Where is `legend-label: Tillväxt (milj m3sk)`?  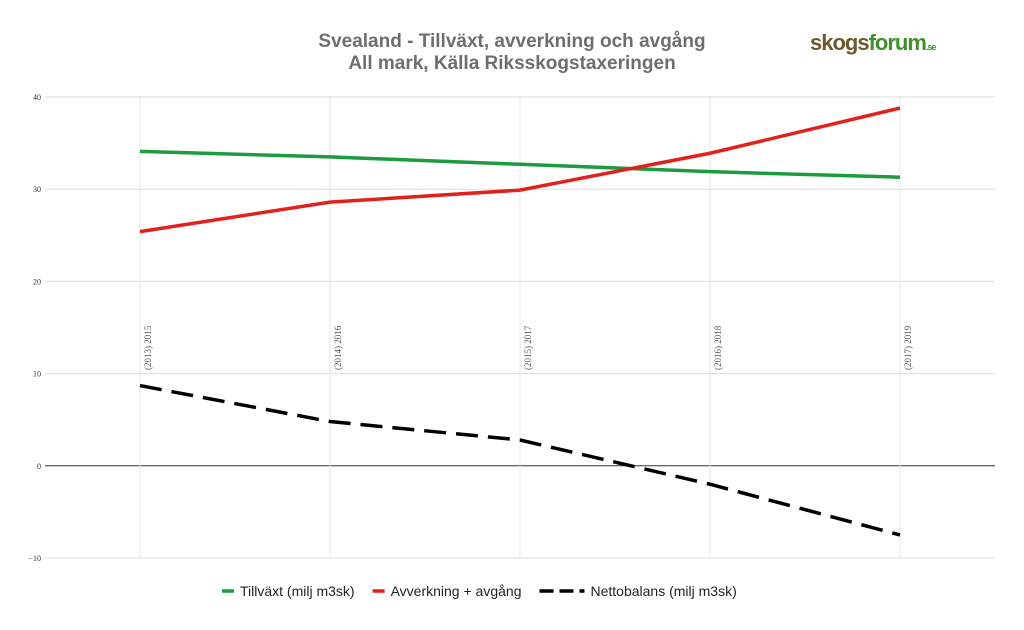 legend-label: Tillväxt (milj m3sk) is located at coordinates (297, 591).